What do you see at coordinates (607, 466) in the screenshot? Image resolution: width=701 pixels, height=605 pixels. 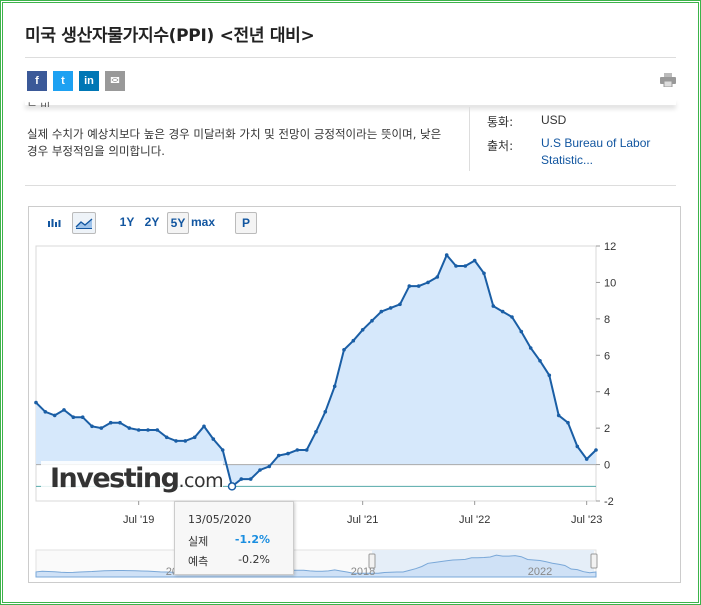 I see `y-tick-label: 0` at bounding box center [607, 466].